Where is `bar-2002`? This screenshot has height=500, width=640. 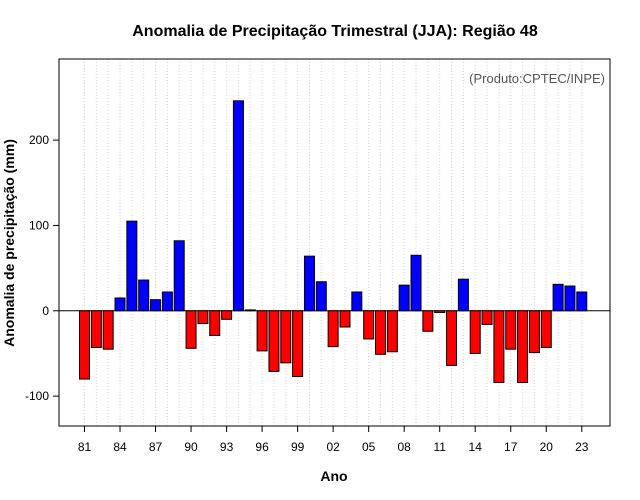 bar-2002 is located at coordinates (333, 329).